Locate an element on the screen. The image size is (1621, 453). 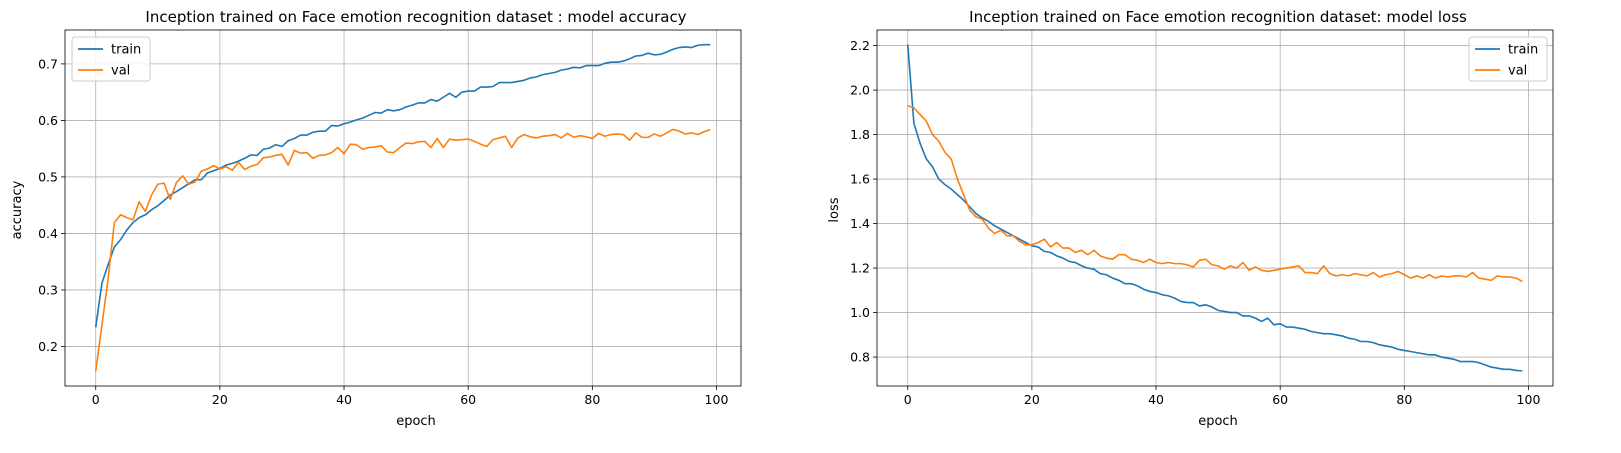
loss-ytick-label: 0.8 is located at coordinates (860, 357).